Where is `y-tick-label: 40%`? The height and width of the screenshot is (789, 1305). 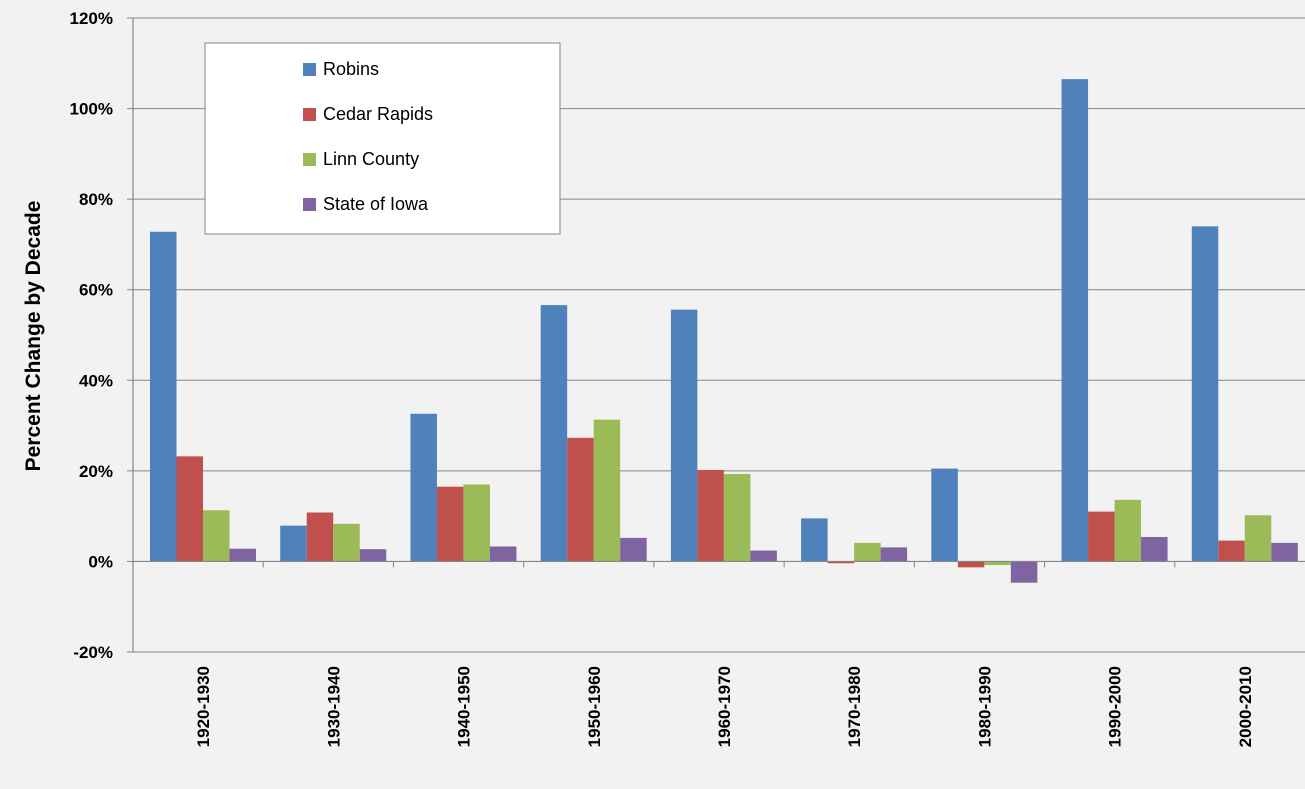 y-tick-label: 40% is located at coordinates (96, 380).